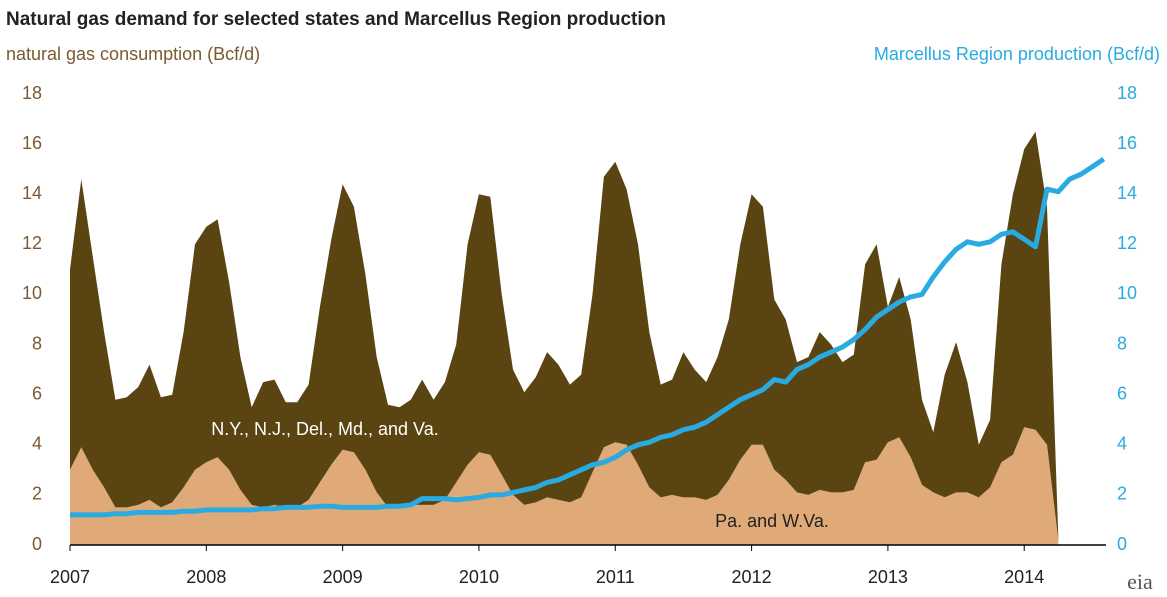 This screenshot has width=1167, height=597. I want to click on y-tick-label: 16, so click(32, 143).